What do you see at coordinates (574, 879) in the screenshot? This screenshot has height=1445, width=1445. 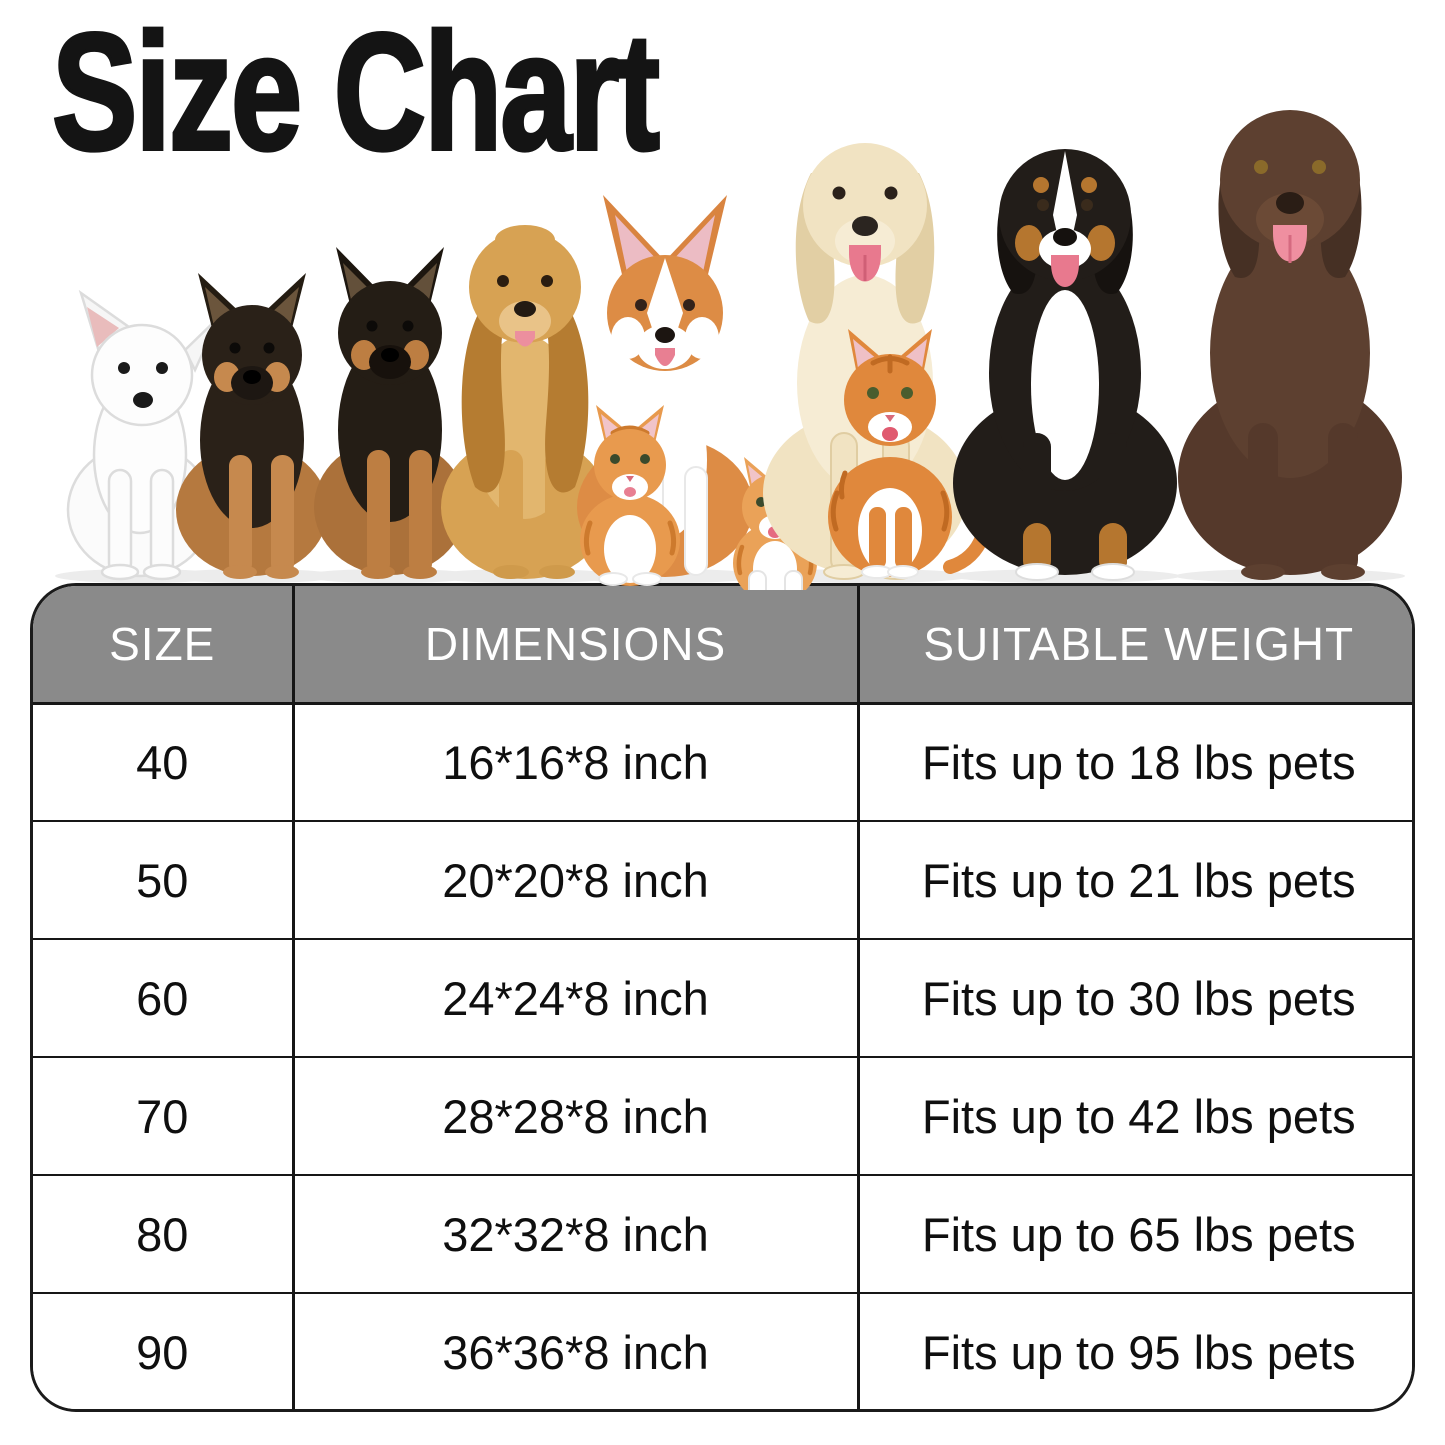 I see `cell-dimensions: 20*20*8 inch` at bounding box center [574, 879].